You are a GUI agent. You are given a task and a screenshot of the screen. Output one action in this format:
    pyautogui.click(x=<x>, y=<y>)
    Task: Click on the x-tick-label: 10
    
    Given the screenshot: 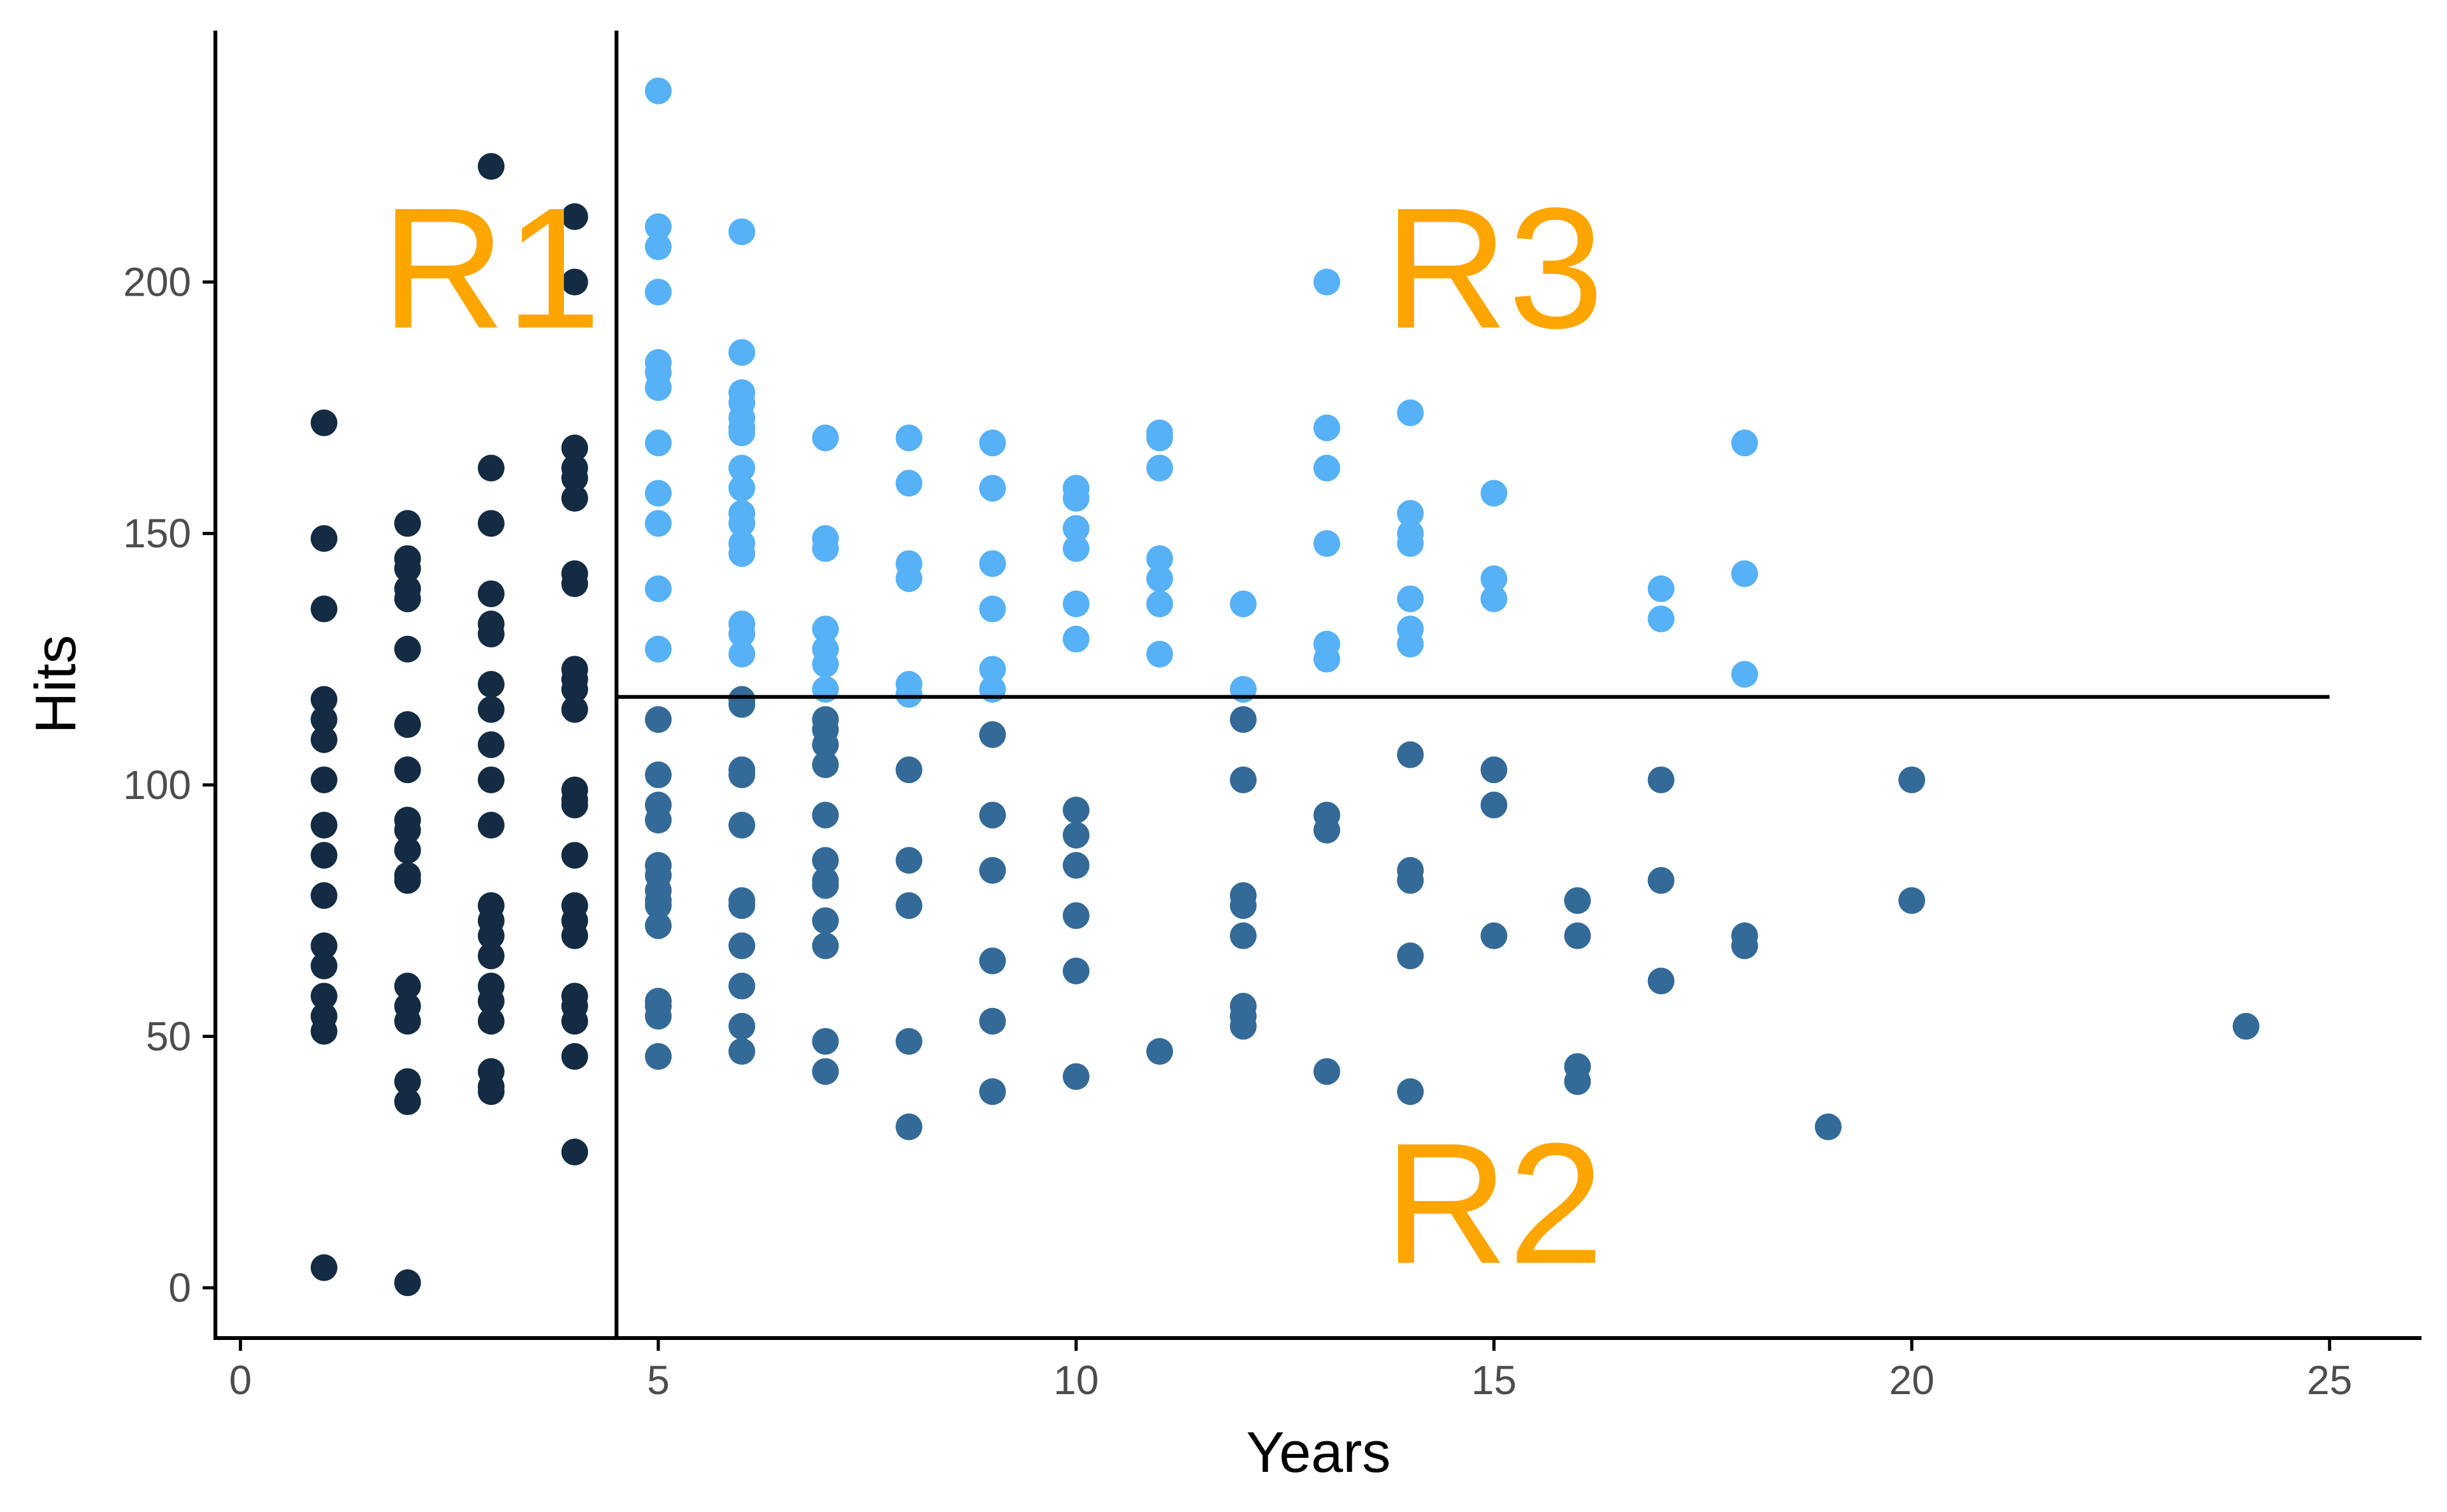 What is the action you would take?
    pyautogui.click(x=1076, y=1380)
    